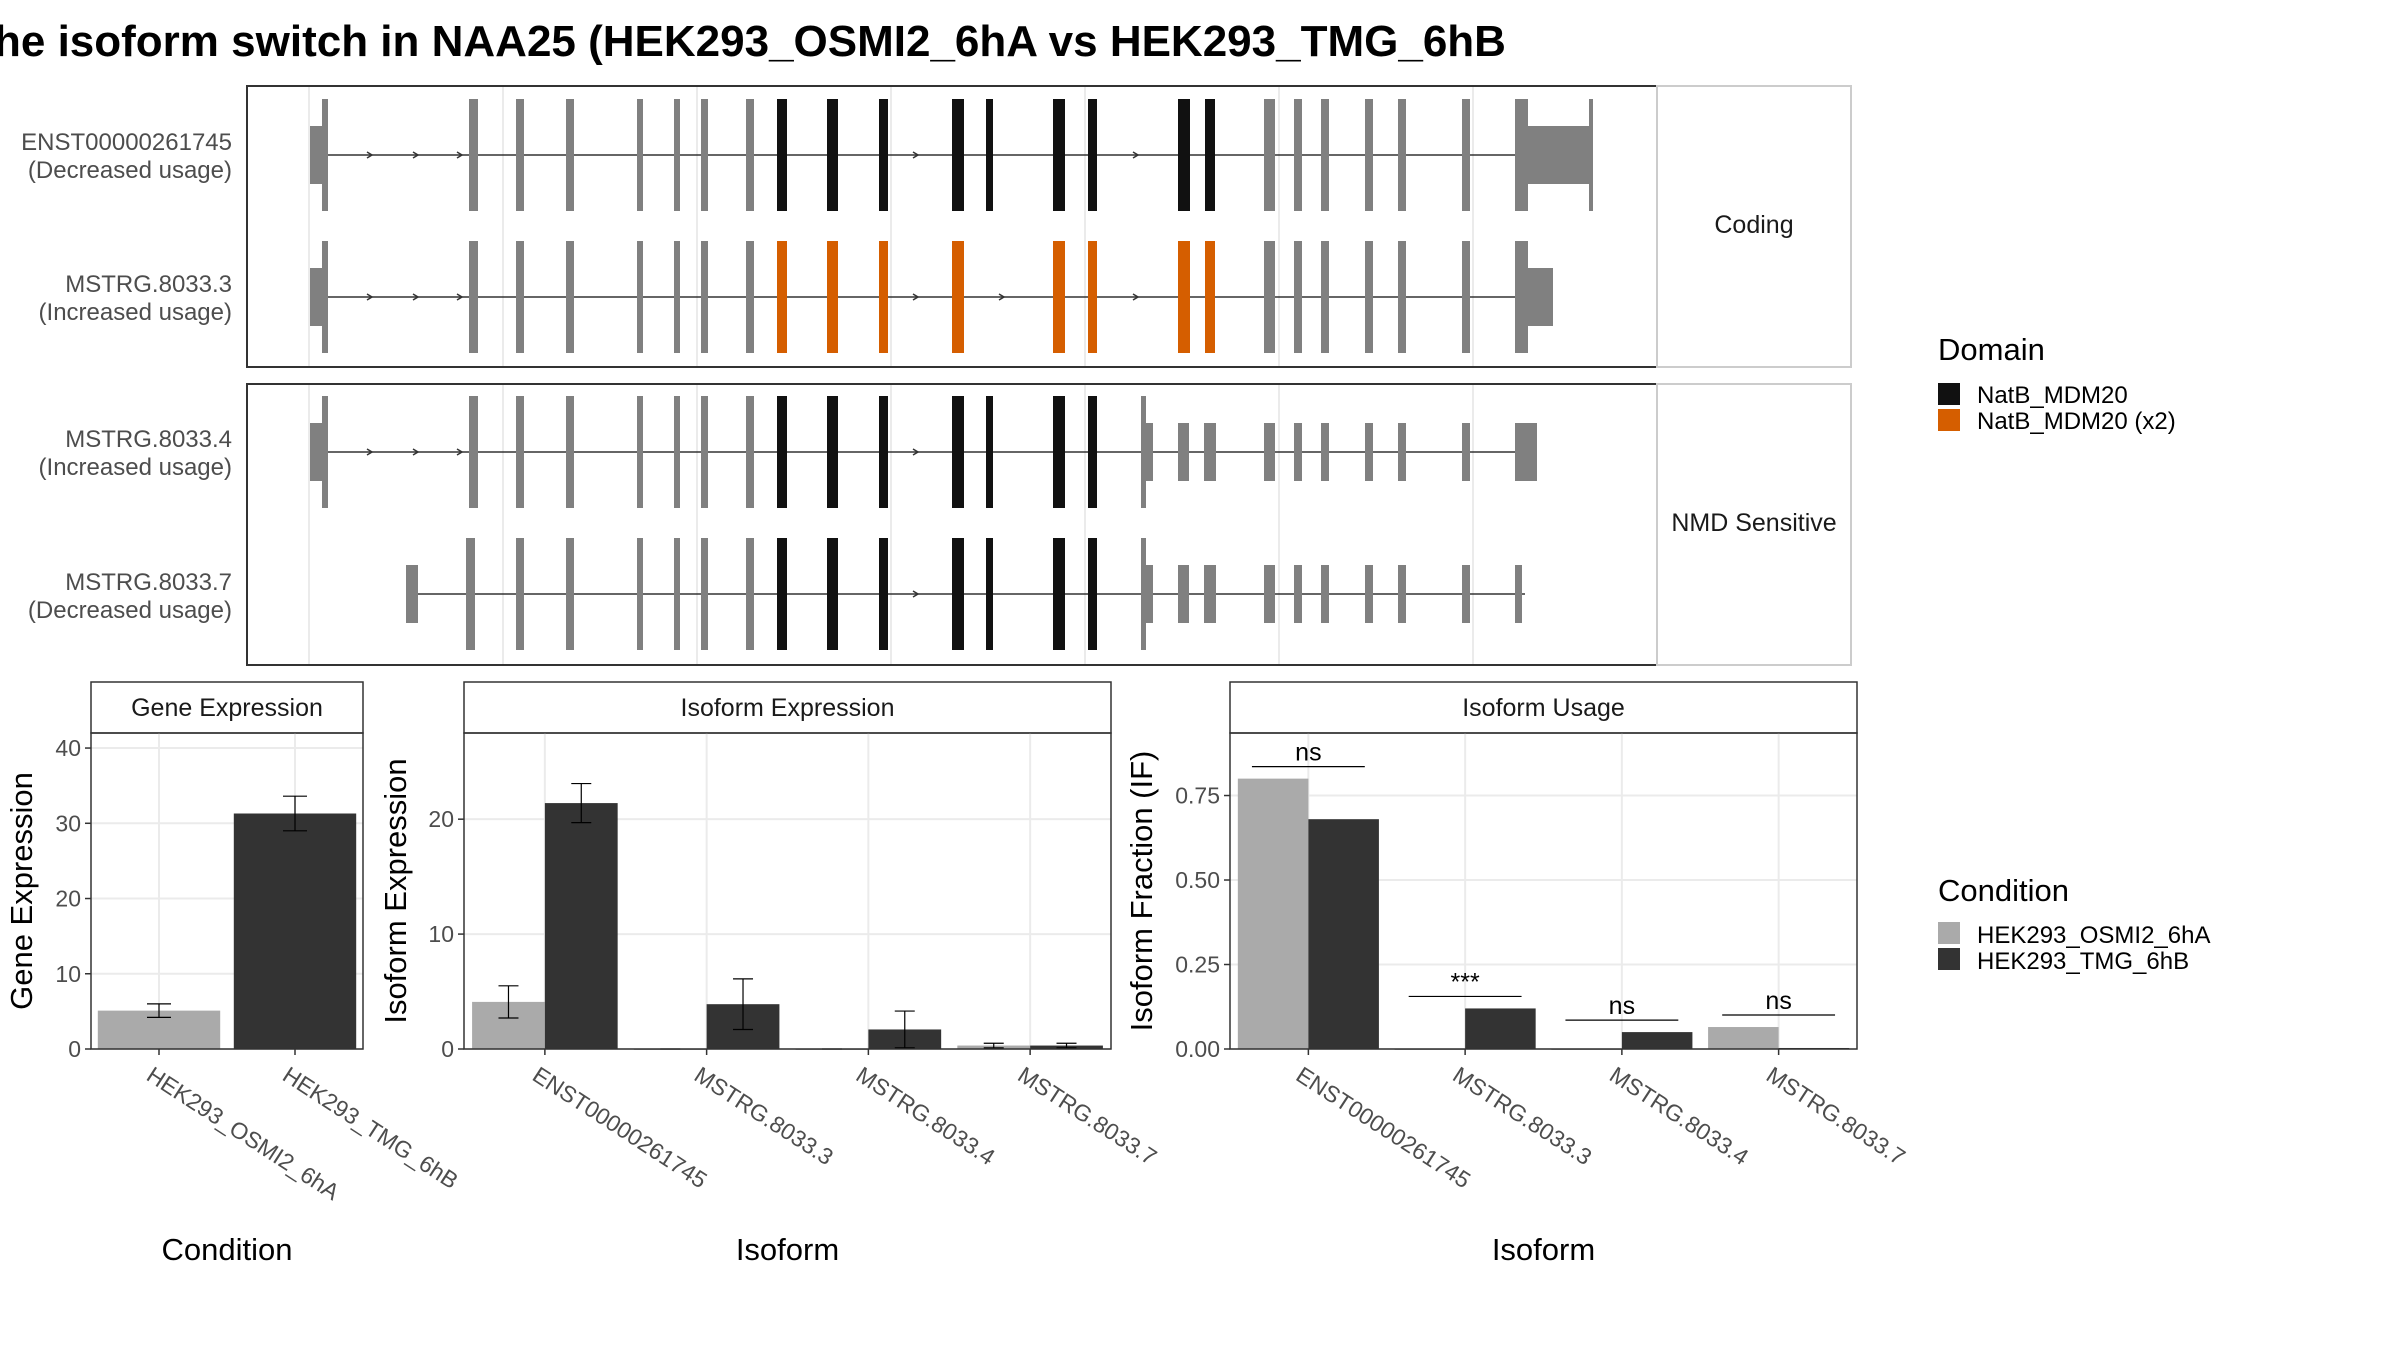  Describe the element at coordinates (227, 1249) in the screenshot. I see `x-axis-label: Condition` at that location.